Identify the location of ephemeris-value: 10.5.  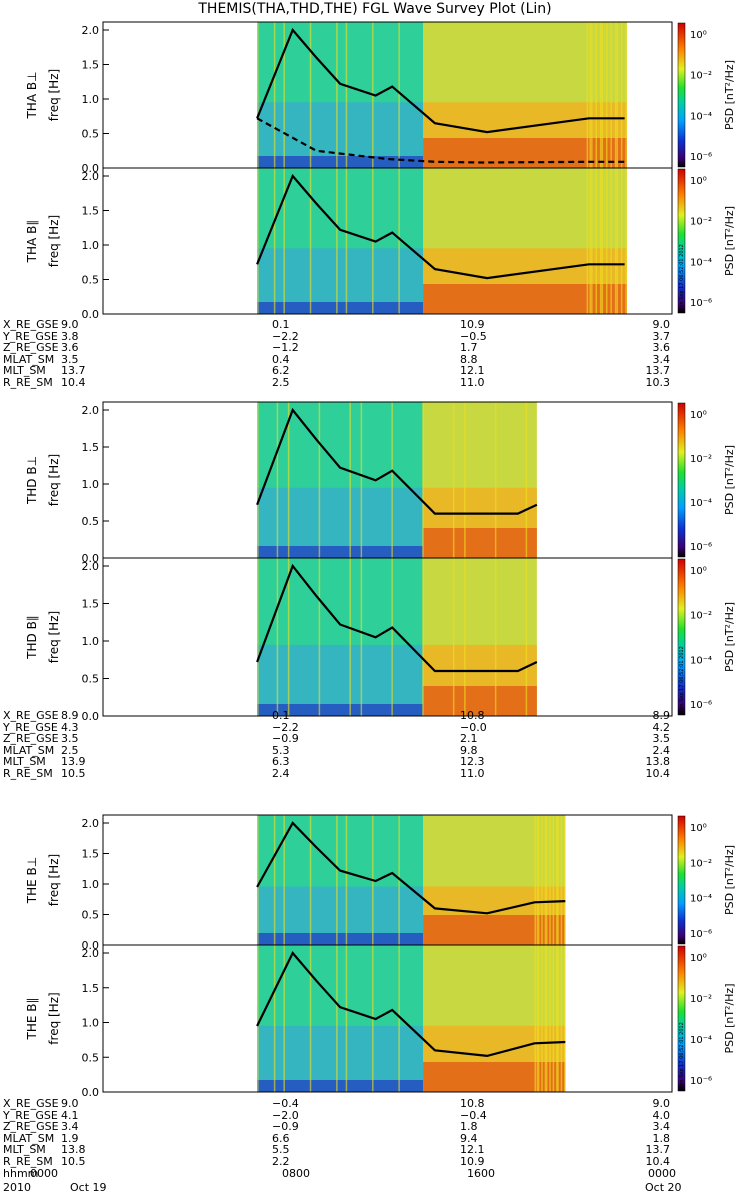
(73, 773).